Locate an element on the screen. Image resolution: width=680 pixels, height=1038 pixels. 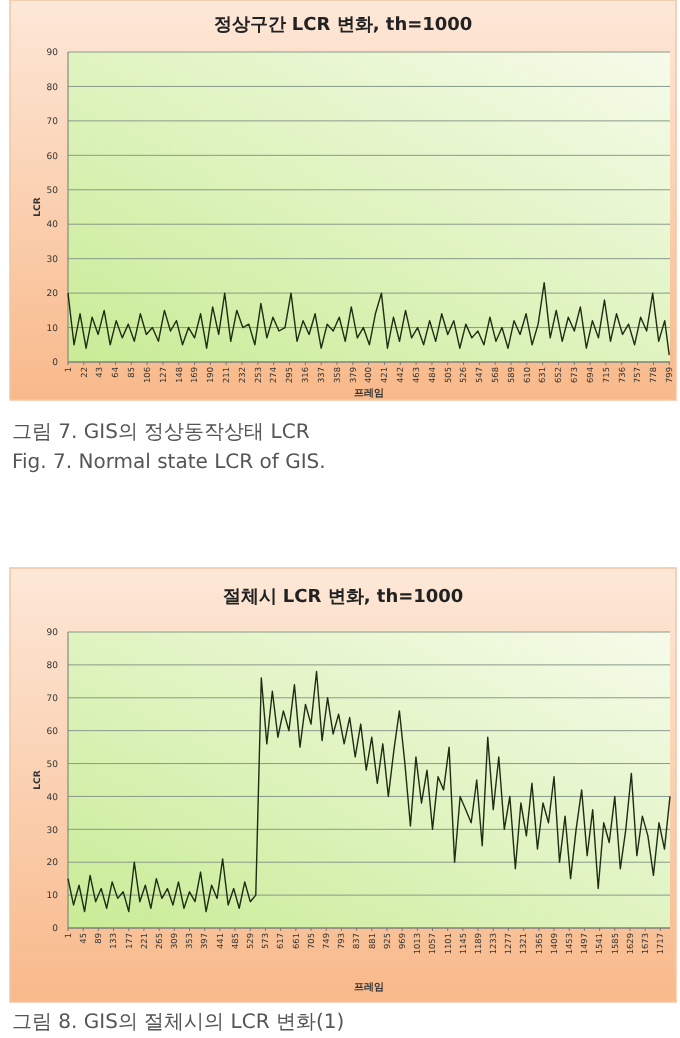
caption: Fig. 7. Normal state LCR of GIS. is located at coordinates (169, 463).